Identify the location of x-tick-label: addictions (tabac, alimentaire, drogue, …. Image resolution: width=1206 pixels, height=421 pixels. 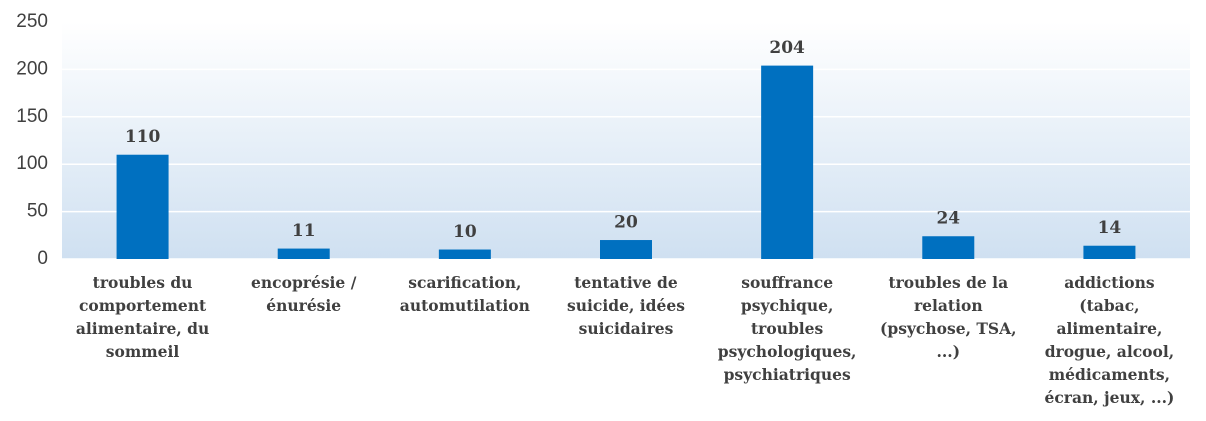
(1109, 340).